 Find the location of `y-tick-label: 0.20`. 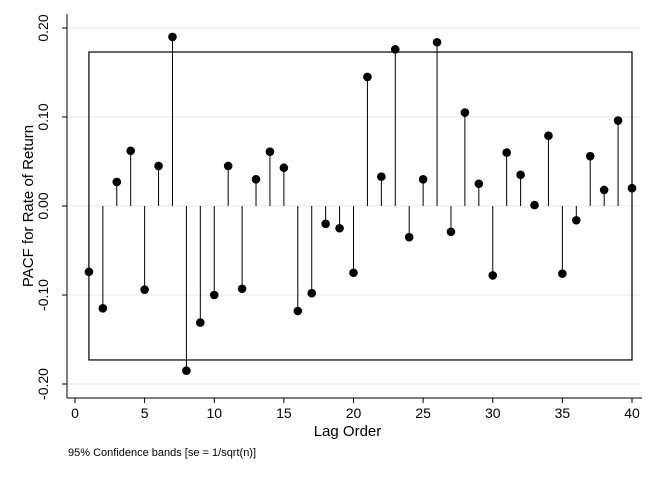

y-tick-label: 0.20 is located at coordinates (43, 27).